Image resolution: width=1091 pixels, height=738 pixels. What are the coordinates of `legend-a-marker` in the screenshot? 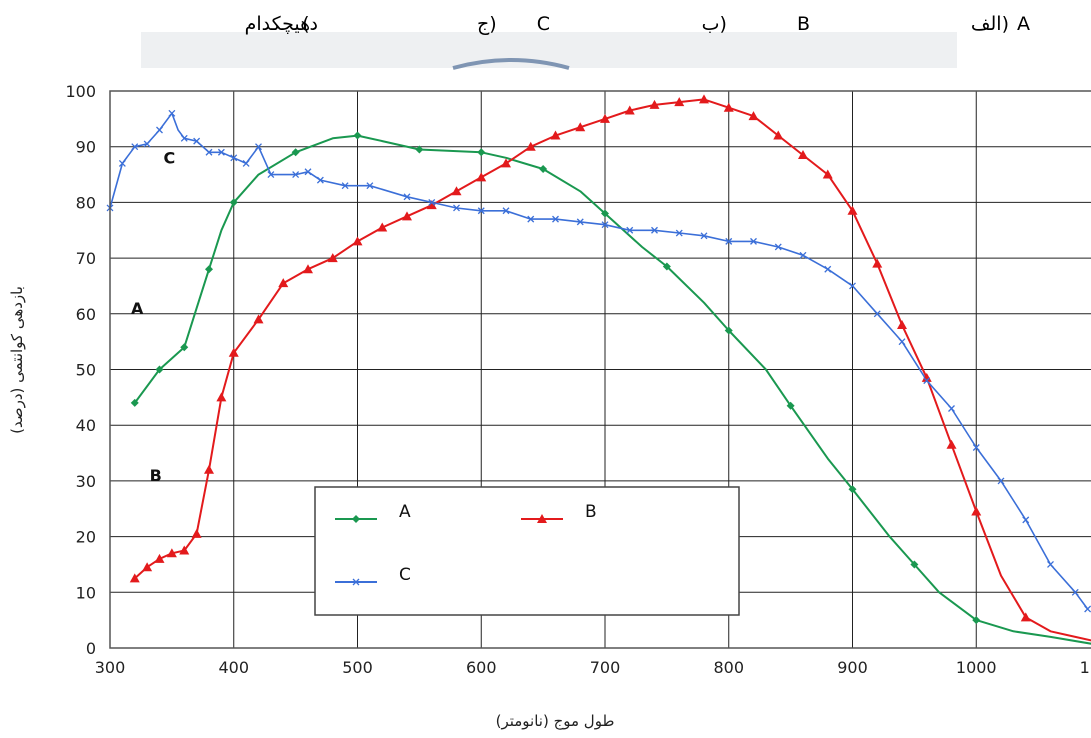 It's located at (356, 519).